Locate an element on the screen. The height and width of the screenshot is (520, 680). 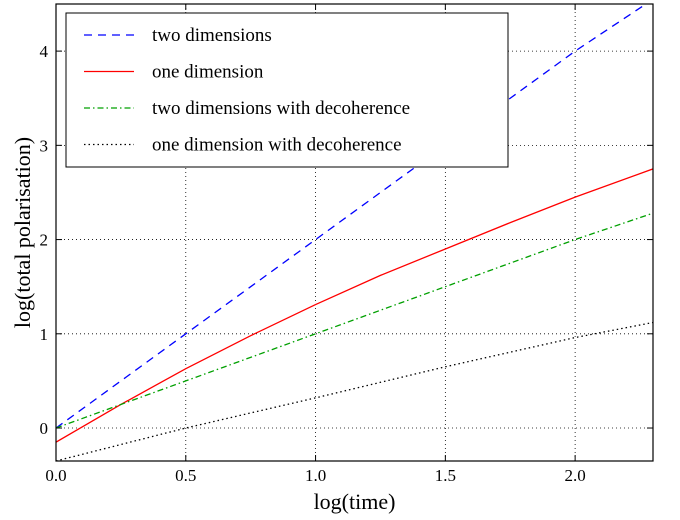
x-tick-label: 1.0 is located at coordinates (315, 475).